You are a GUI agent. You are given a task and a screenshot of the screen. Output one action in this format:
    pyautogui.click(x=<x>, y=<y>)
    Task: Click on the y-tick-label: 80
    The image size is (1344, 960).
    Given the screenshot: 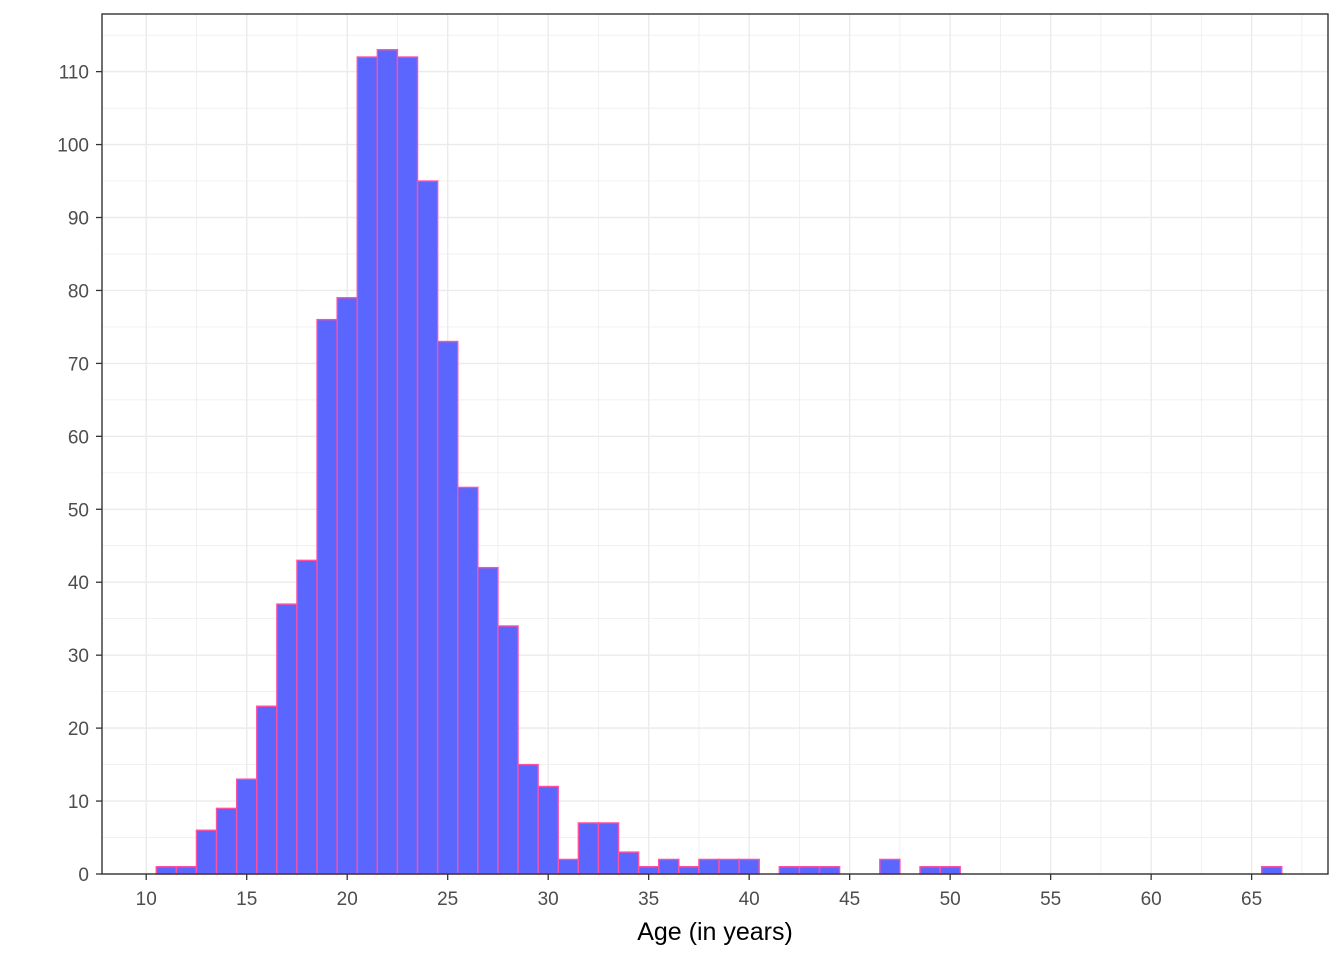 What is the action you would take?
    pyautogui.click(x=78, y=291)
    